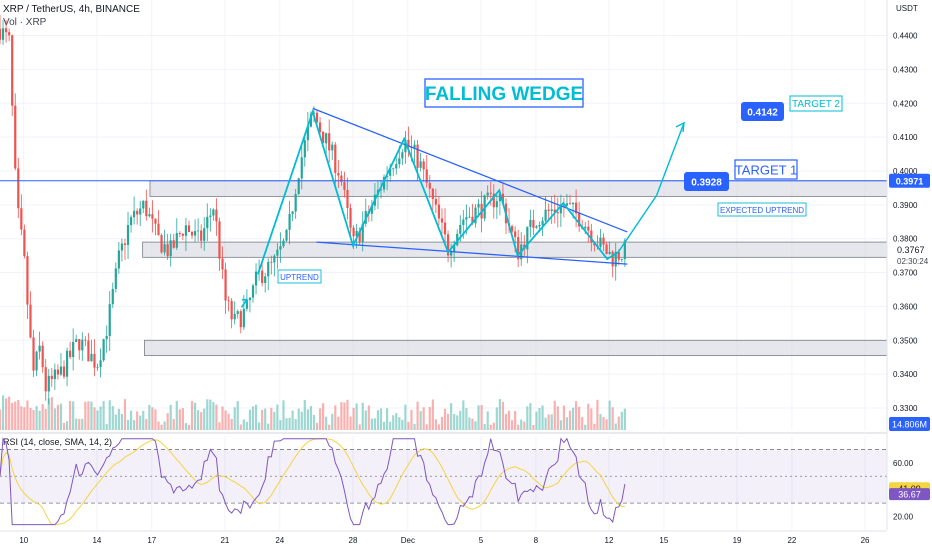  What do you see at coordinates (438, 191) in the screenshot?
I see `wave-path` at bounding box center [438, 191].